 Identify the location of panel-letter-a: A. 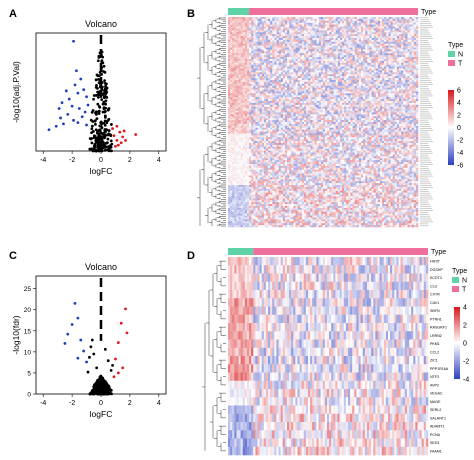
(13, 14).